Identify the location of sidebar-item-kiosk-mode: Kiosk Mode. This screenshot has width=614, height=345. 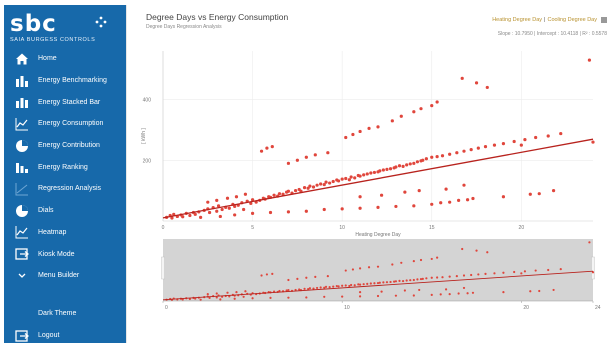
(65, 254).